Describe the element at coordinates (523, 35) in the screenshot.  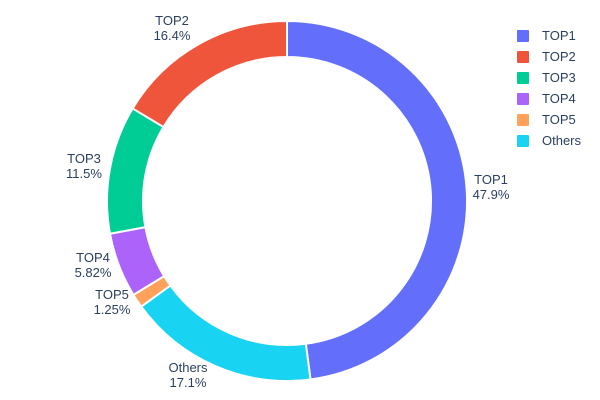
I see `legend-swatch-top1` at that location.